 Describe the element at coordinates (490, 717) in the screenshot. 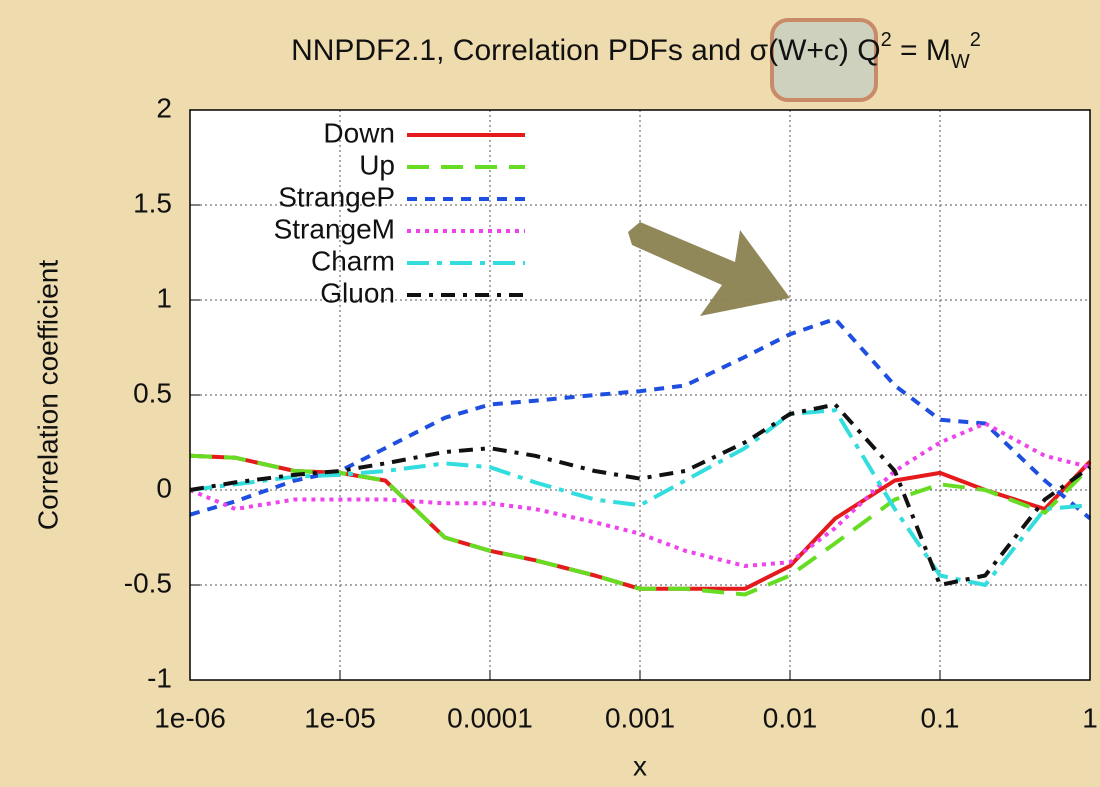

I see `x-tick-label: 0.0001` at that location.